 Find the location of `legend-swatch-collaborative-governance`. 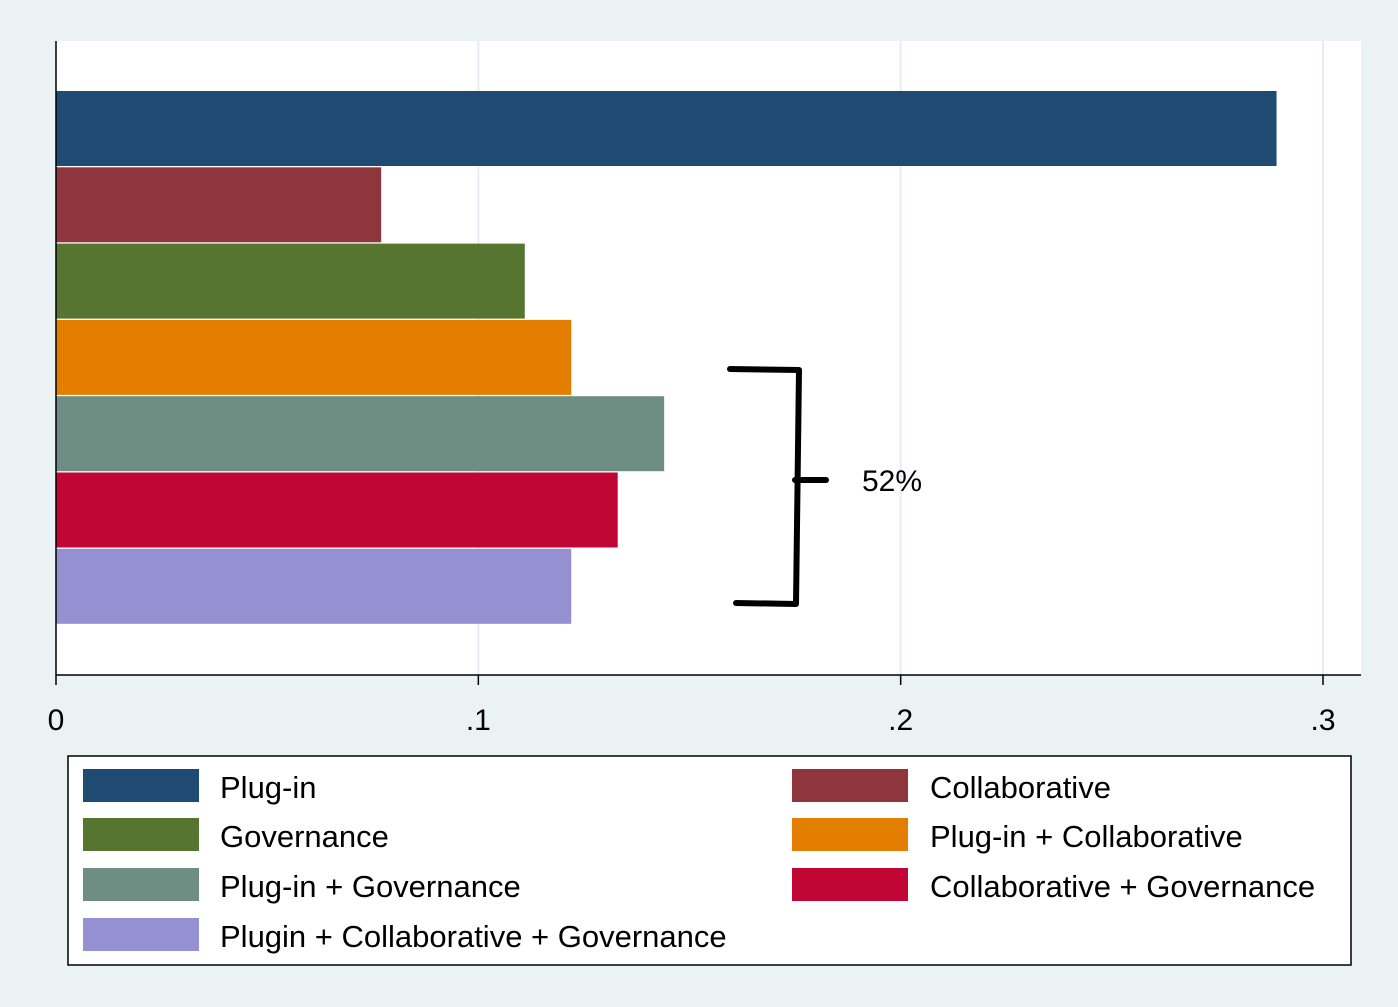

legend-swatch-collaborative-governance is located at coordinates (850, 884).